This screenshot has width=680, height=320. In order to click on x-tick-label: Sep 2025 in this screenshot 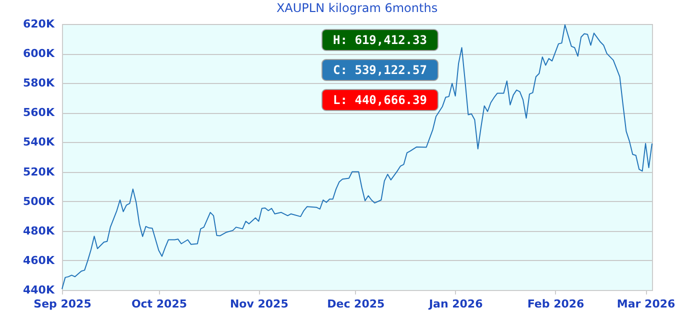, I will do `click(63, 304)`.